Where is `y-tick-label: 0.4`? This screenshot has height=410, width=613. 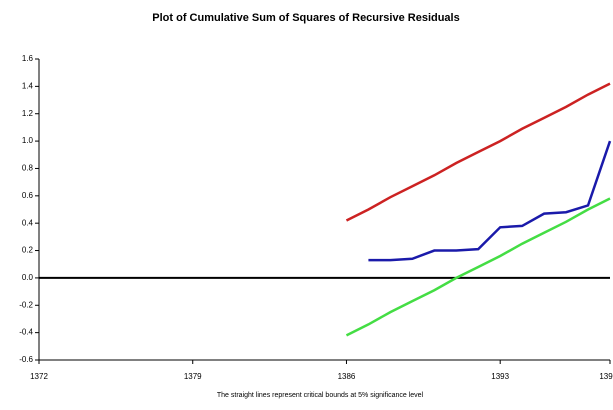 y-tick-label: 0.4 is located at coordinates (28, 222).